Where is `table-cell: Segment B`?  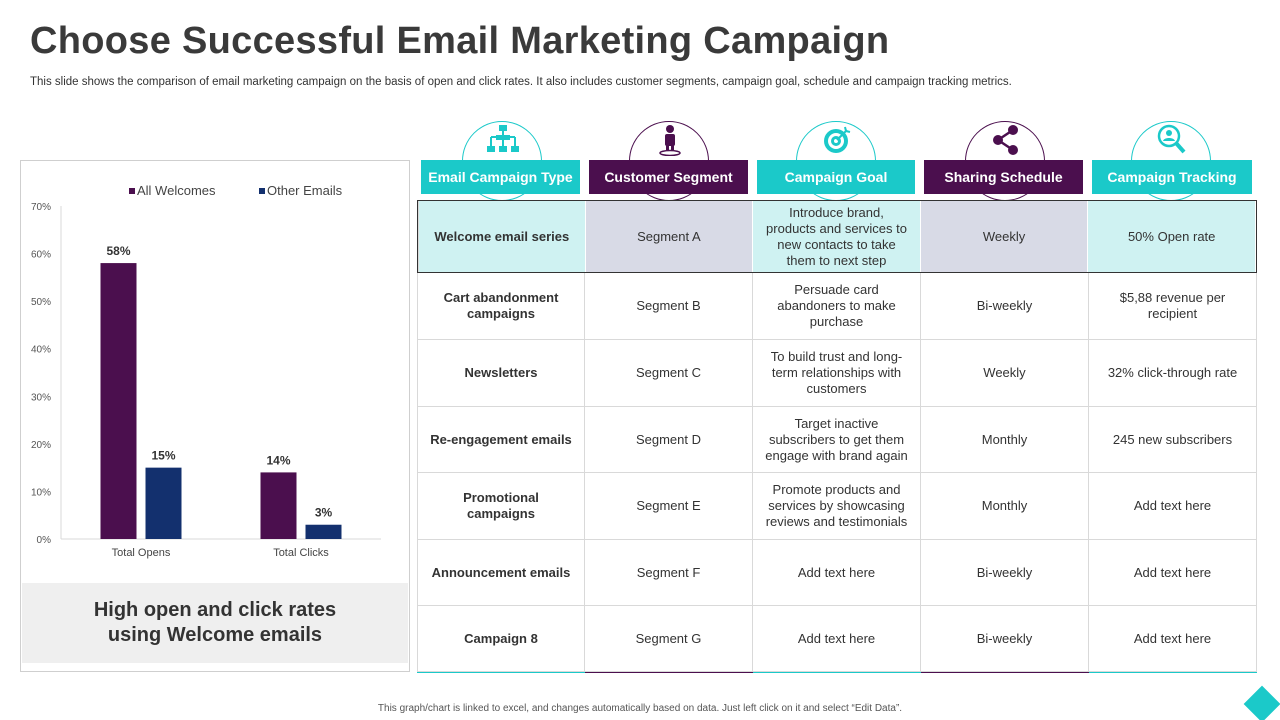
table-cell: Segment B is located at coordinates (669, 306).